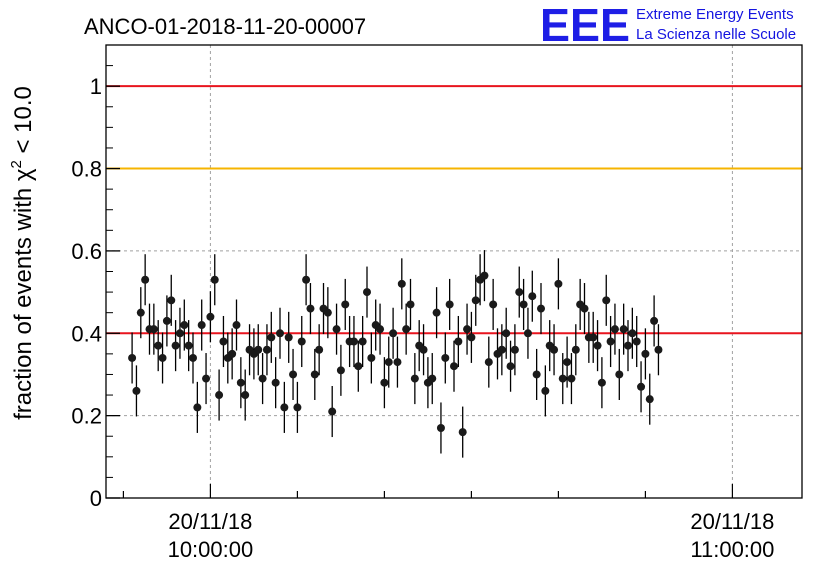 This screenshot has height=572, width=836. What do you see at coordinates (585, 25) in the screenshot?
I see `logo-letters: EEE` at bounding box center [585, 25].